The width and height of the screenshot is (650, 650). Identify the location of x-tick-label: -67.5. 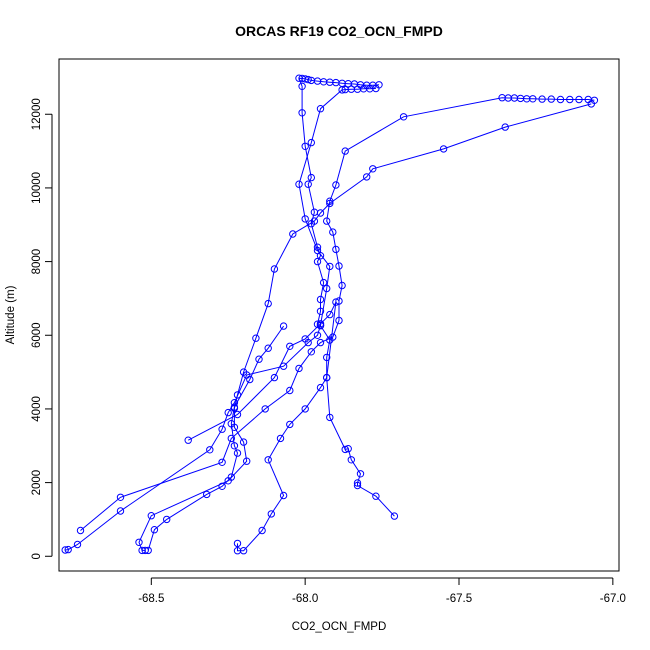
(459, 599).